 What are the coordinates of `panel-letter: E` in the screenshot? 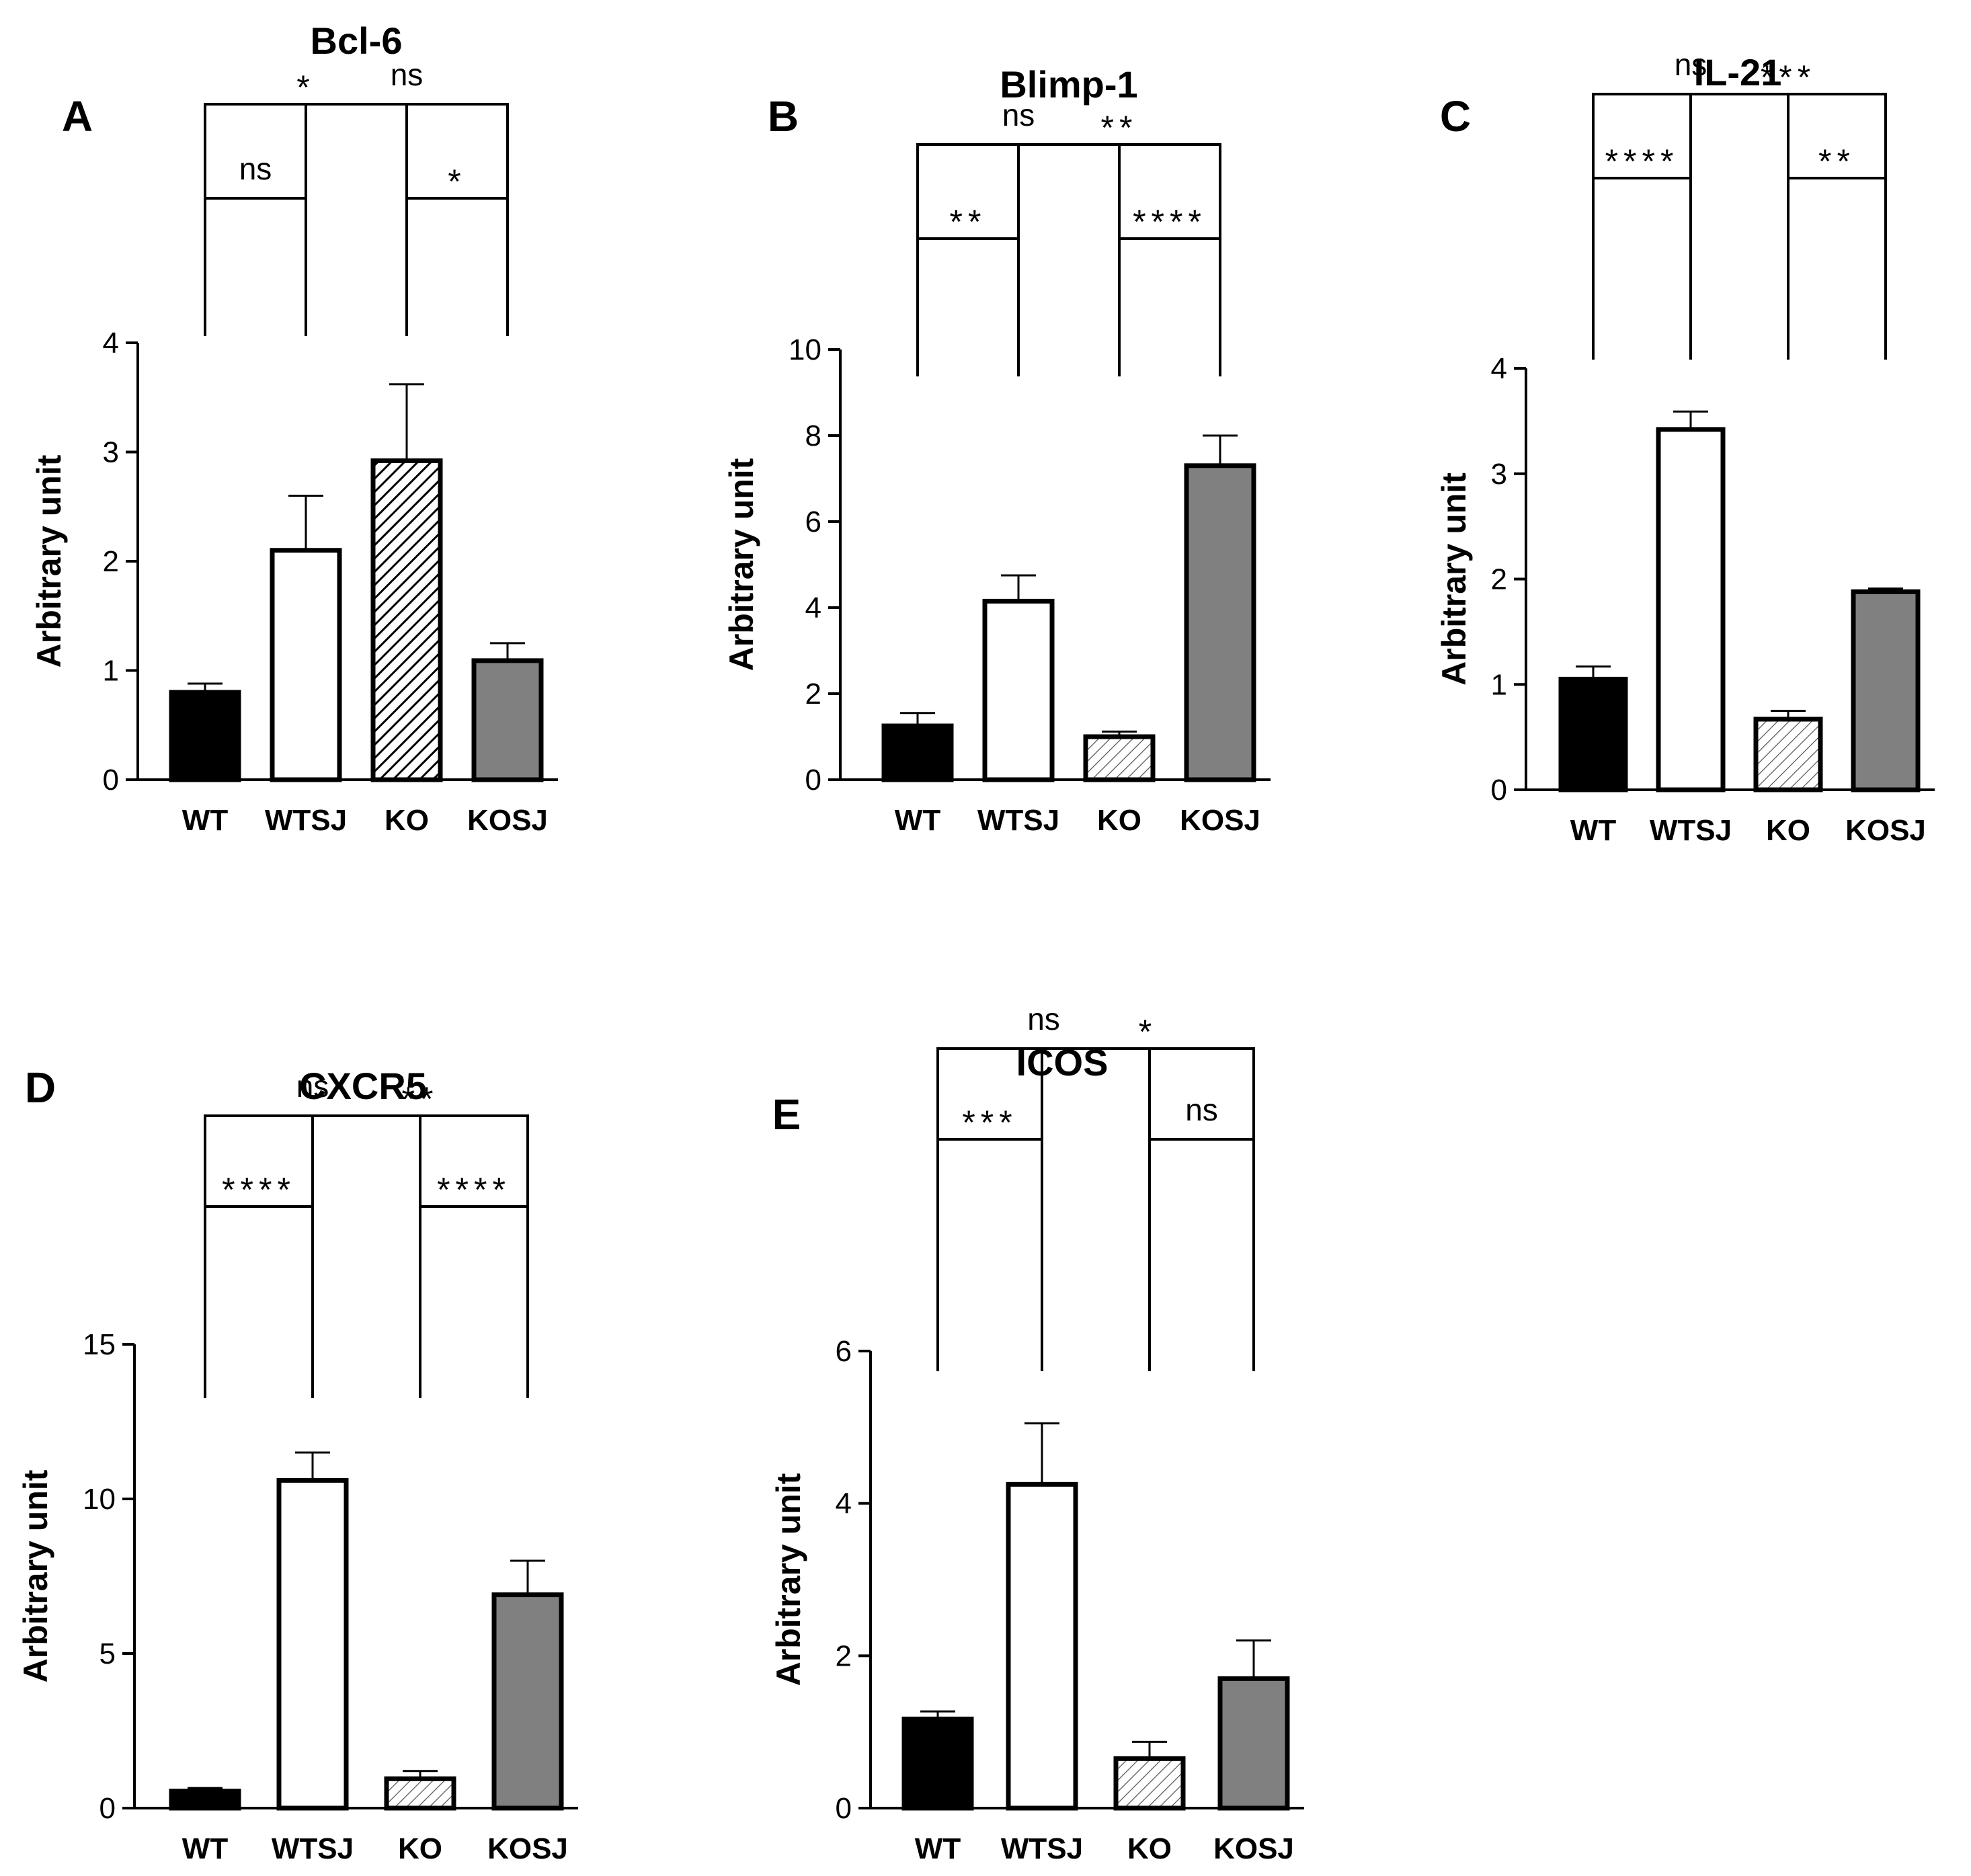 It's located at (786, 1114).